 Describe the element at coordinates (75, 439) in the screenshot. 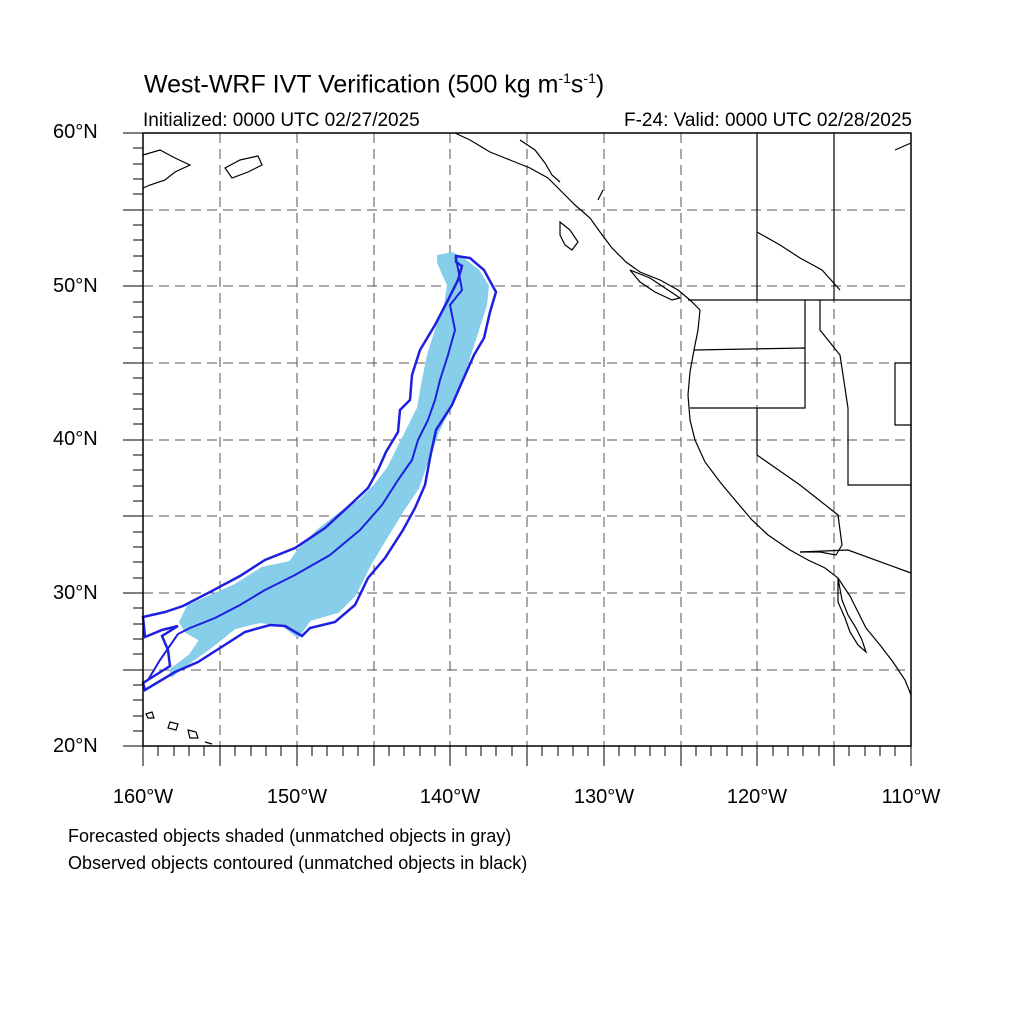

I see `lat-label-40n: 40°N` at that location.